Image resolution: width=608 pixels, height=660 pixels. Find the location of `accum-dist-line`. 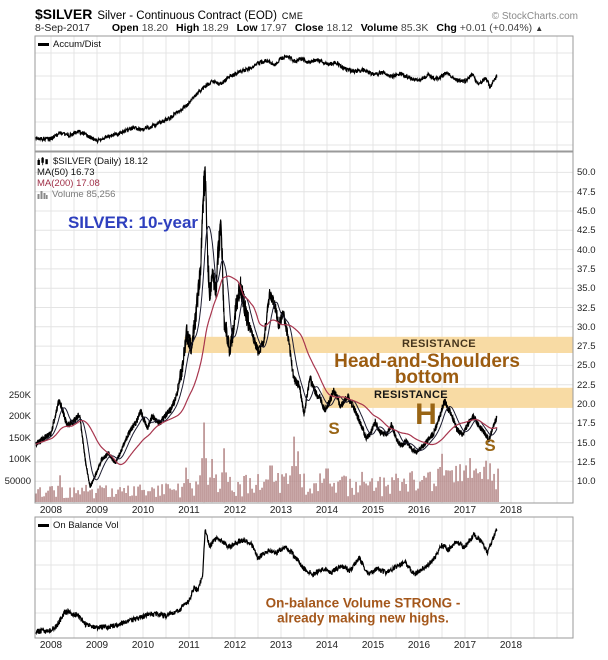

accum-dist-line is located at coordinates (266, 99).